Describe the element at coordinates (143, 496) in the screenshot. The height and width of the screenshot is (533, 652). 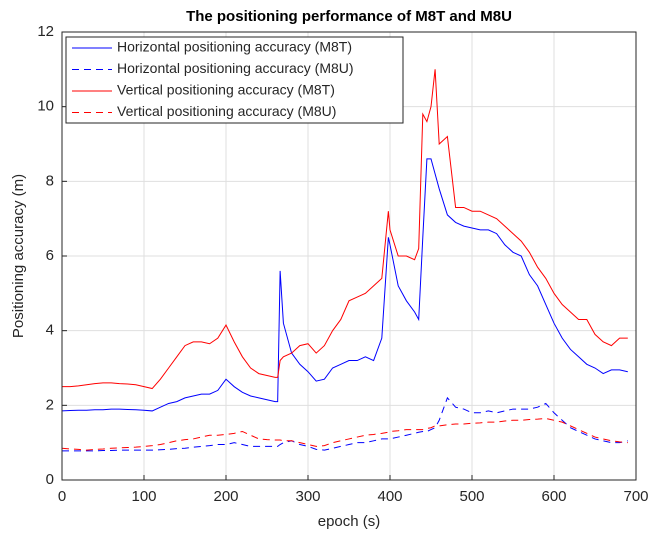
I see `x-tick-label: 100` at that location.